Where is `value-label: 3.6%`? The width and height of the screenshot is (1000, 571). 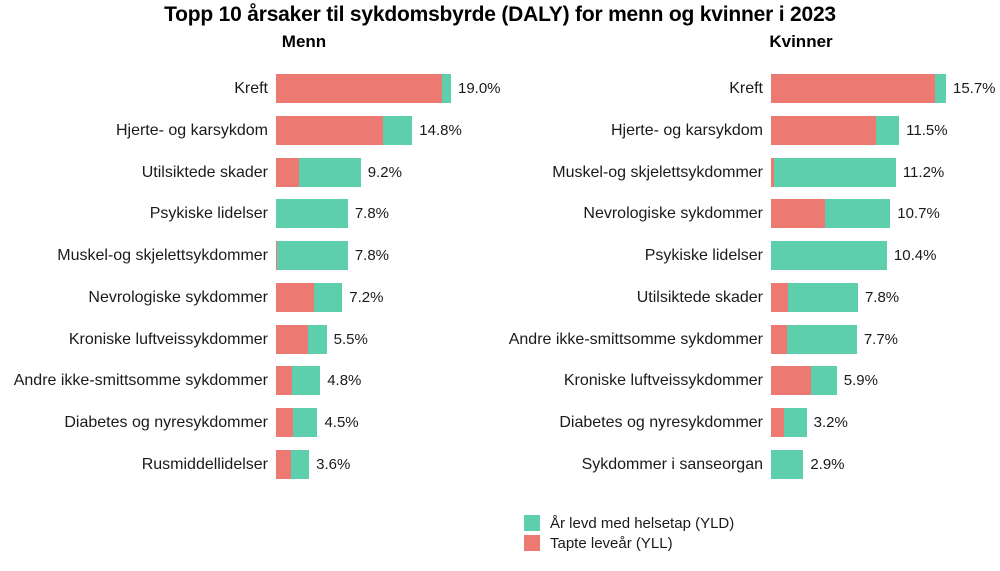 value-label: 3.6% is located at coordinates (333, 464).